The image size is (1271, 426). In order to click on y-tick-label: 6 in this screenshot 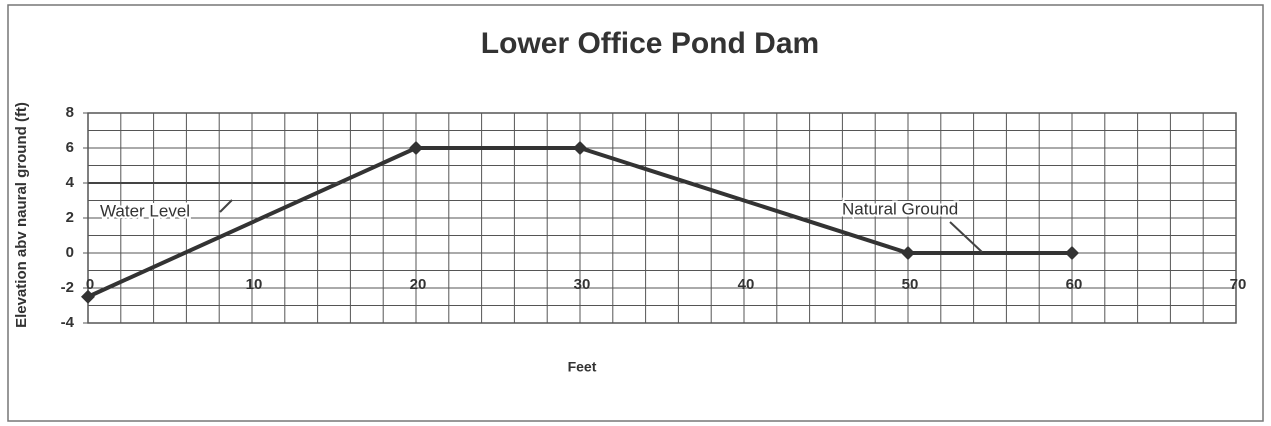, I will do `click(70, 147)`.